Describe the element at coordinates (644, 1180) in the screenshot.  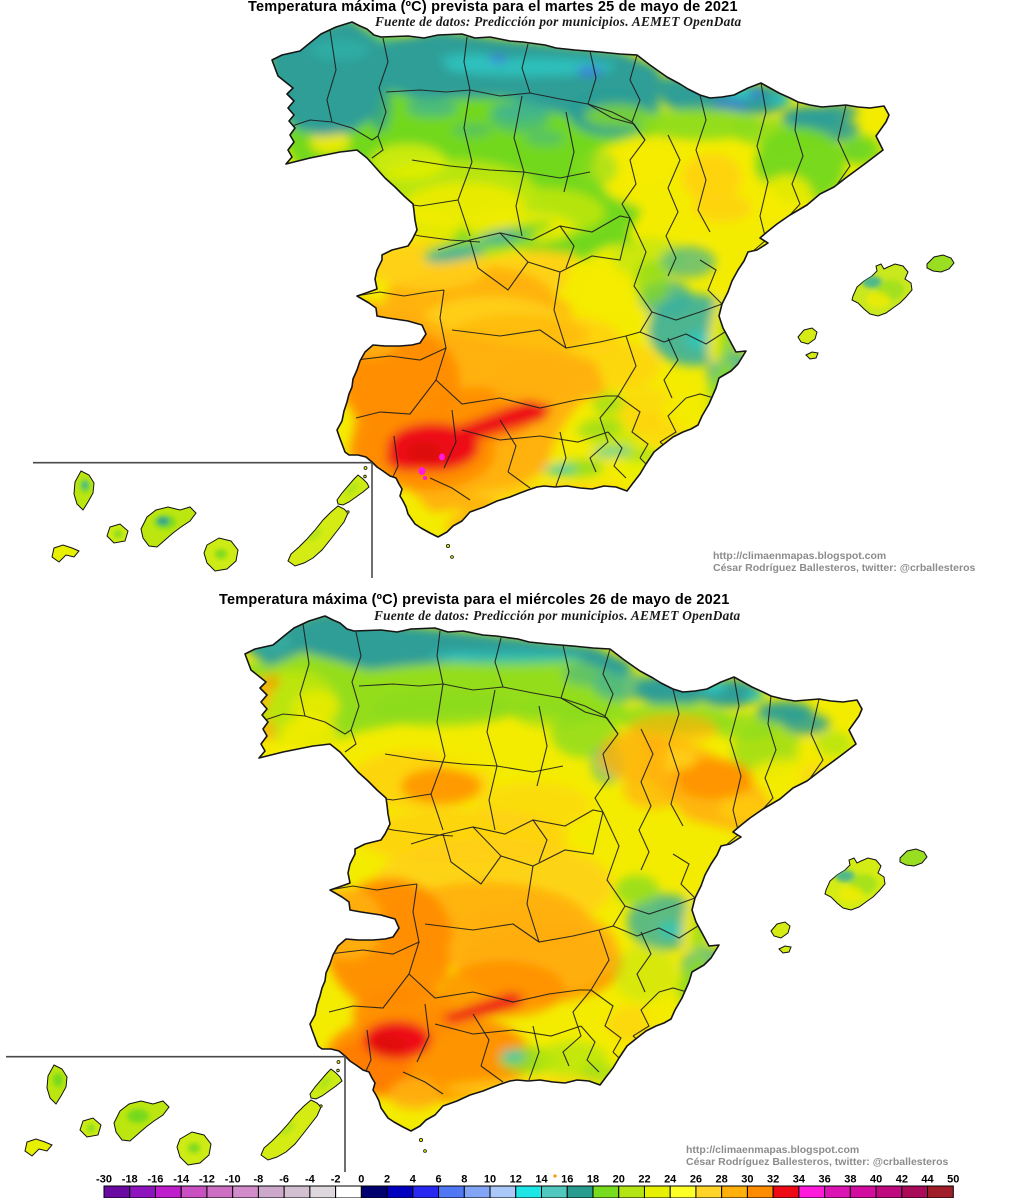
I see `svg-text: 22` at that location.